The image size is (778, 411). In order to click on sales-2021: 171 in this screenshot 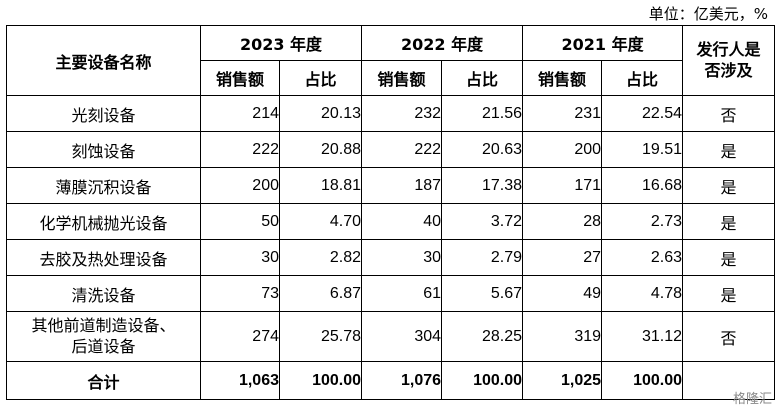, I will do `click(562, 185)`.